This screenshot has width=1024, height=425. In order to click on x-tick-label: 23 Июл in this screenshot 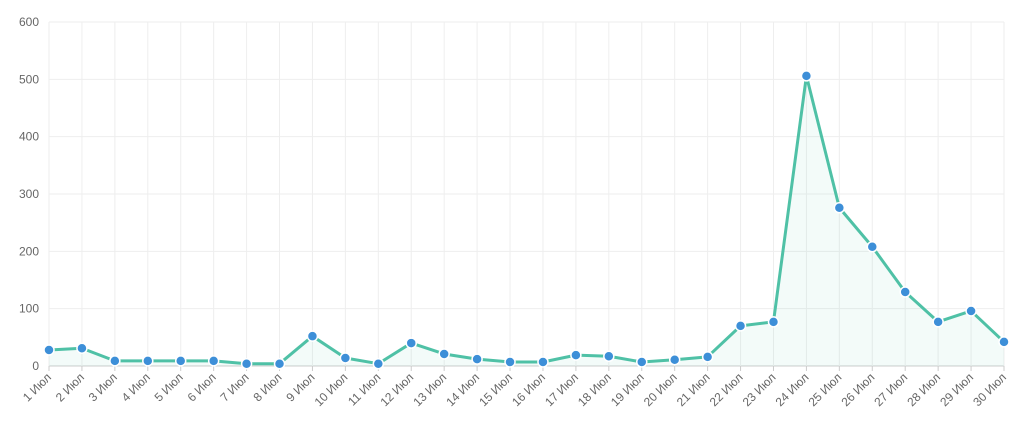, I will do `click(759, 389)`.